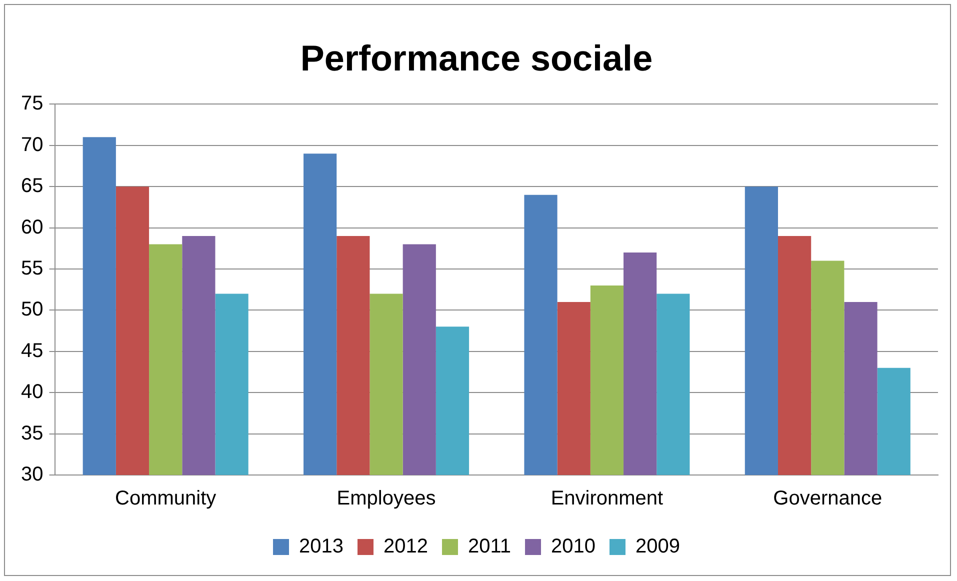 Image resolution: width=957 pixels, height=581 pixels. Describe the element at coordinates (32, 433) in the screenshot. I see `y-tick-label: 35` at that location.